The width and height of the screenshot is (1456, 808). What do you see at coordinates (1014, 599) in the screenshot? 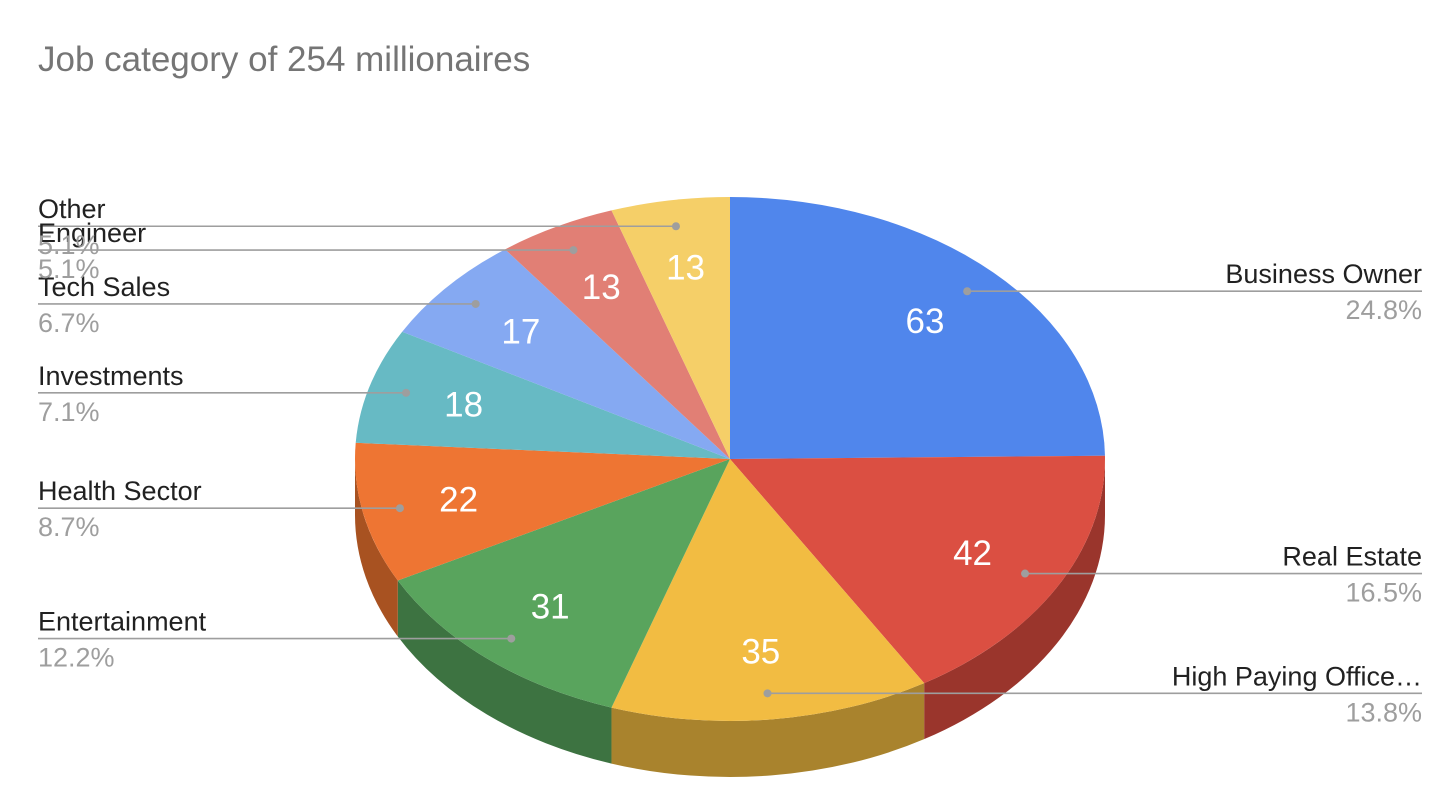
I see `pie-side-real-estate` at bounding box center [1014, 599].